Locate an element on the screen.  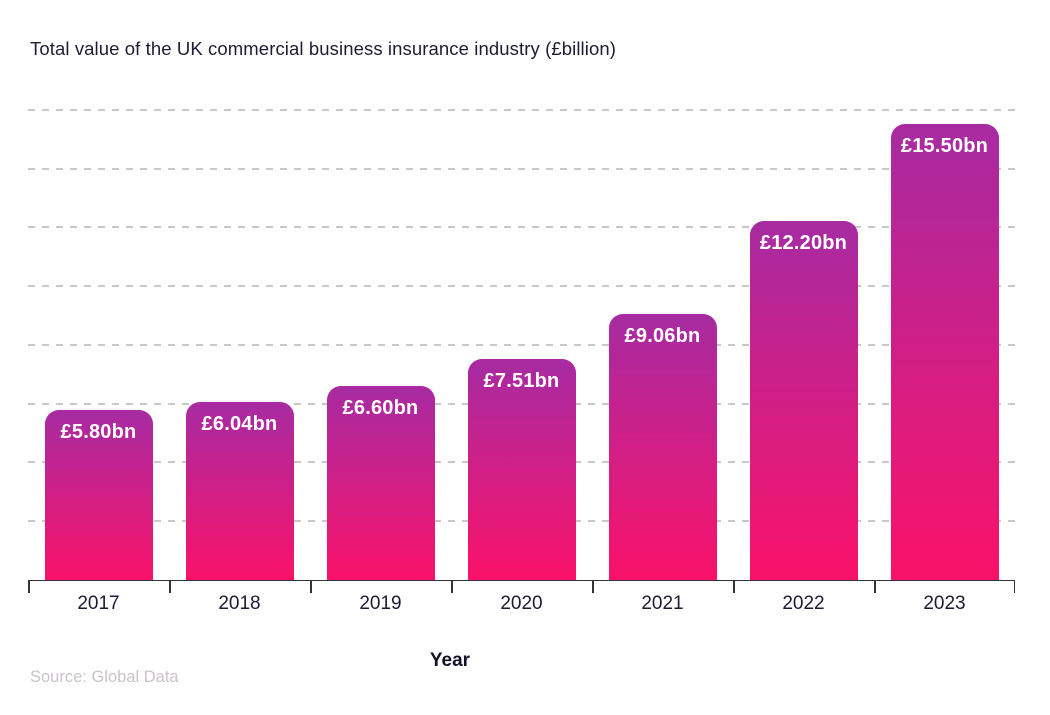
x-axis-label-2020: 2020 is located at coordinates (521, 603).